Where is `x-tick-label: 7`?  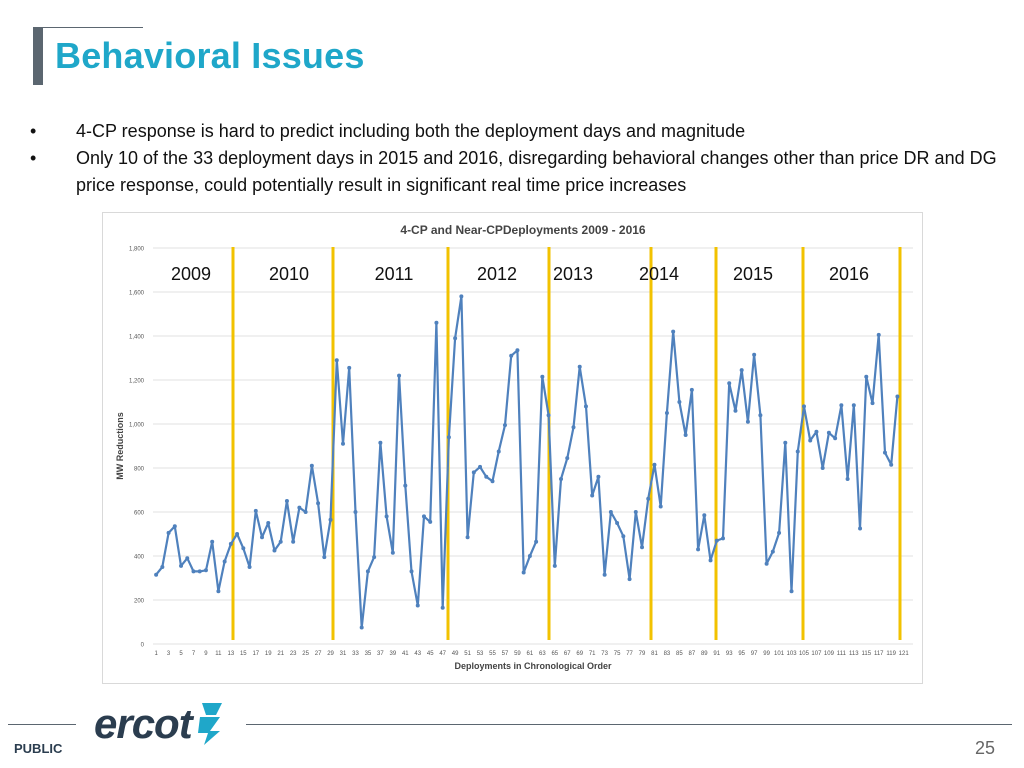 x-tick-label: 7 is located at coordinates (194, 654).